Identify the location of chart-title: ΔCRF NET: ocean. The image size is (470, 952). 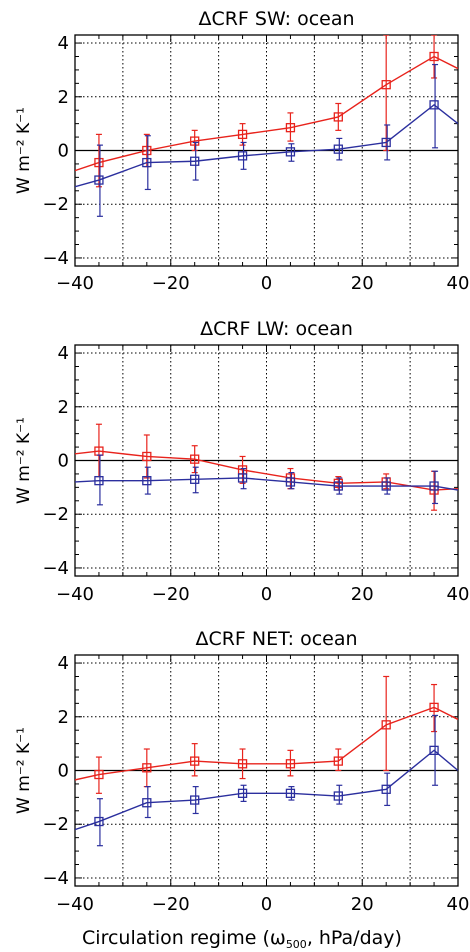
(276, 639).